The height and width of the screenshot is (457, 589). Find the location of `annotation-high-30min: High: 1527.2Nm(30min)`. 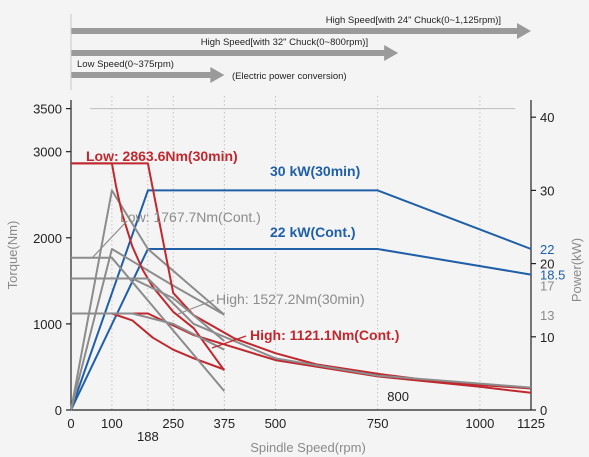

annotation-high-30min: High: 1527.2Nm(30min) is located at coordinates (290, 299).